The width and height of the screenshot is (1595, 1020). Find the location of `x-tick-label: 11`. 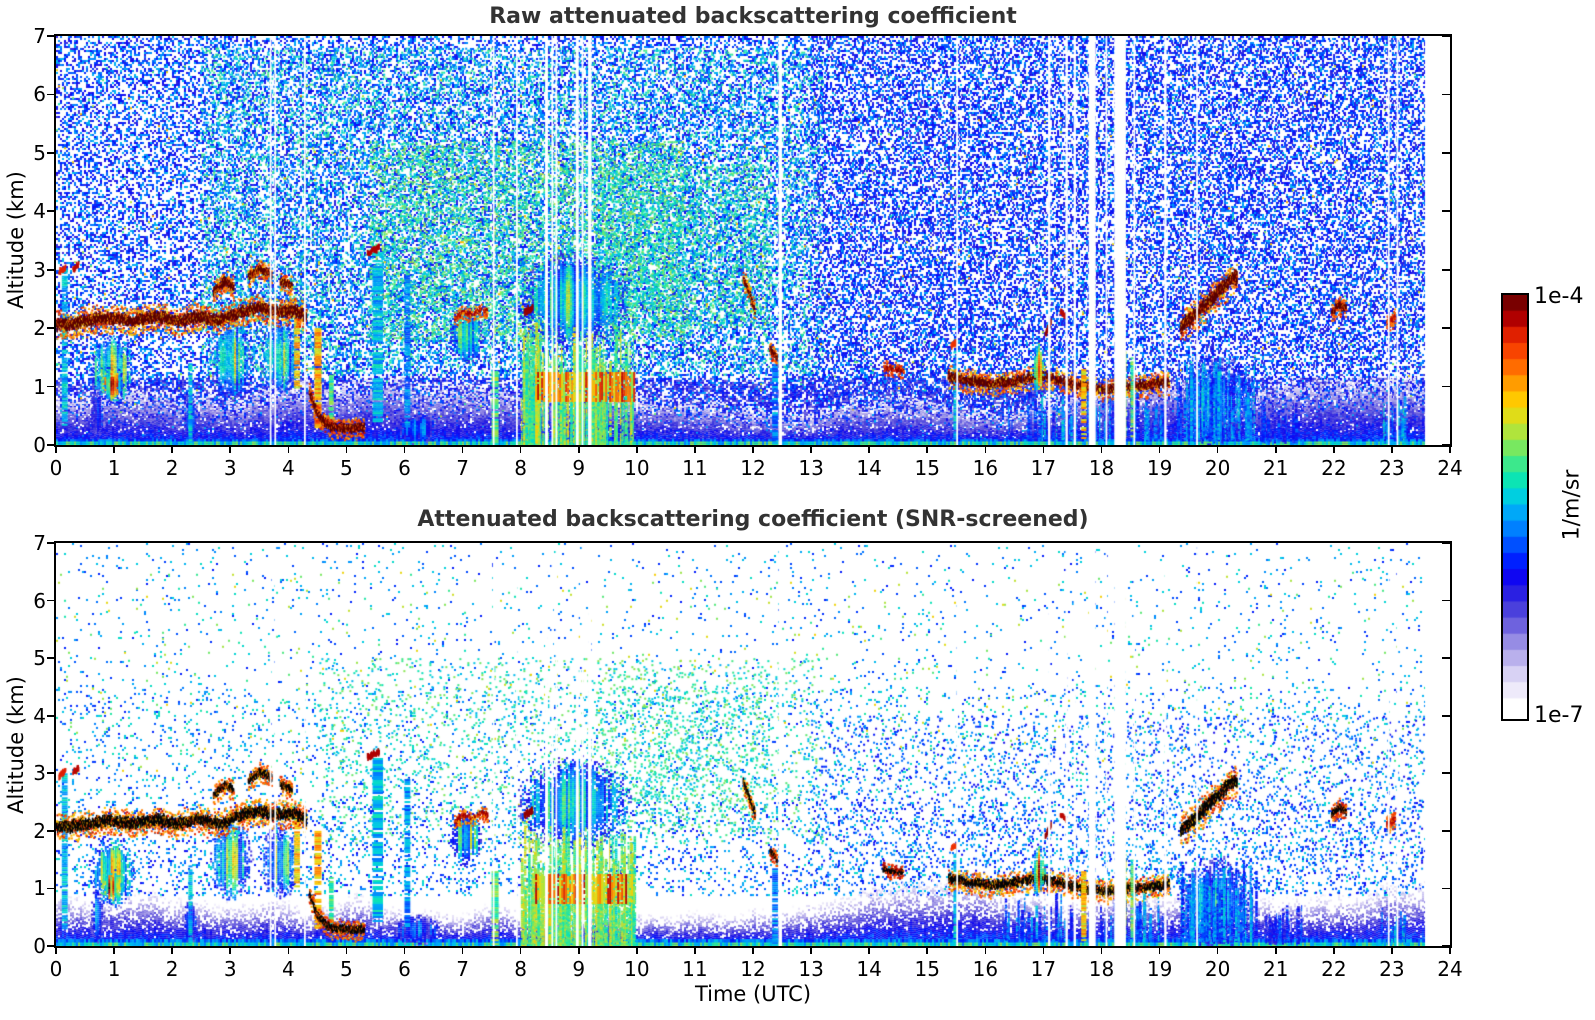

x-tick-label: 11 is located at coordinates (695, 969).